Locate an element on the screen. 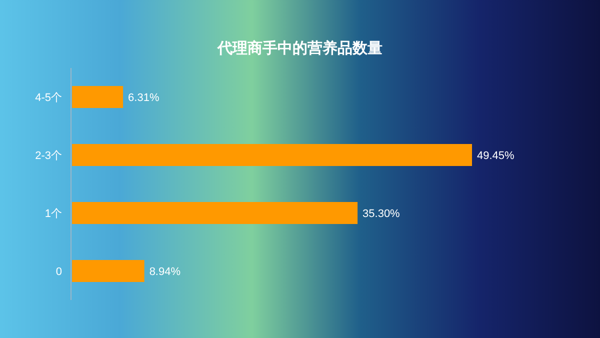  data-label: 35.30% is located at coordinates (381, 214).